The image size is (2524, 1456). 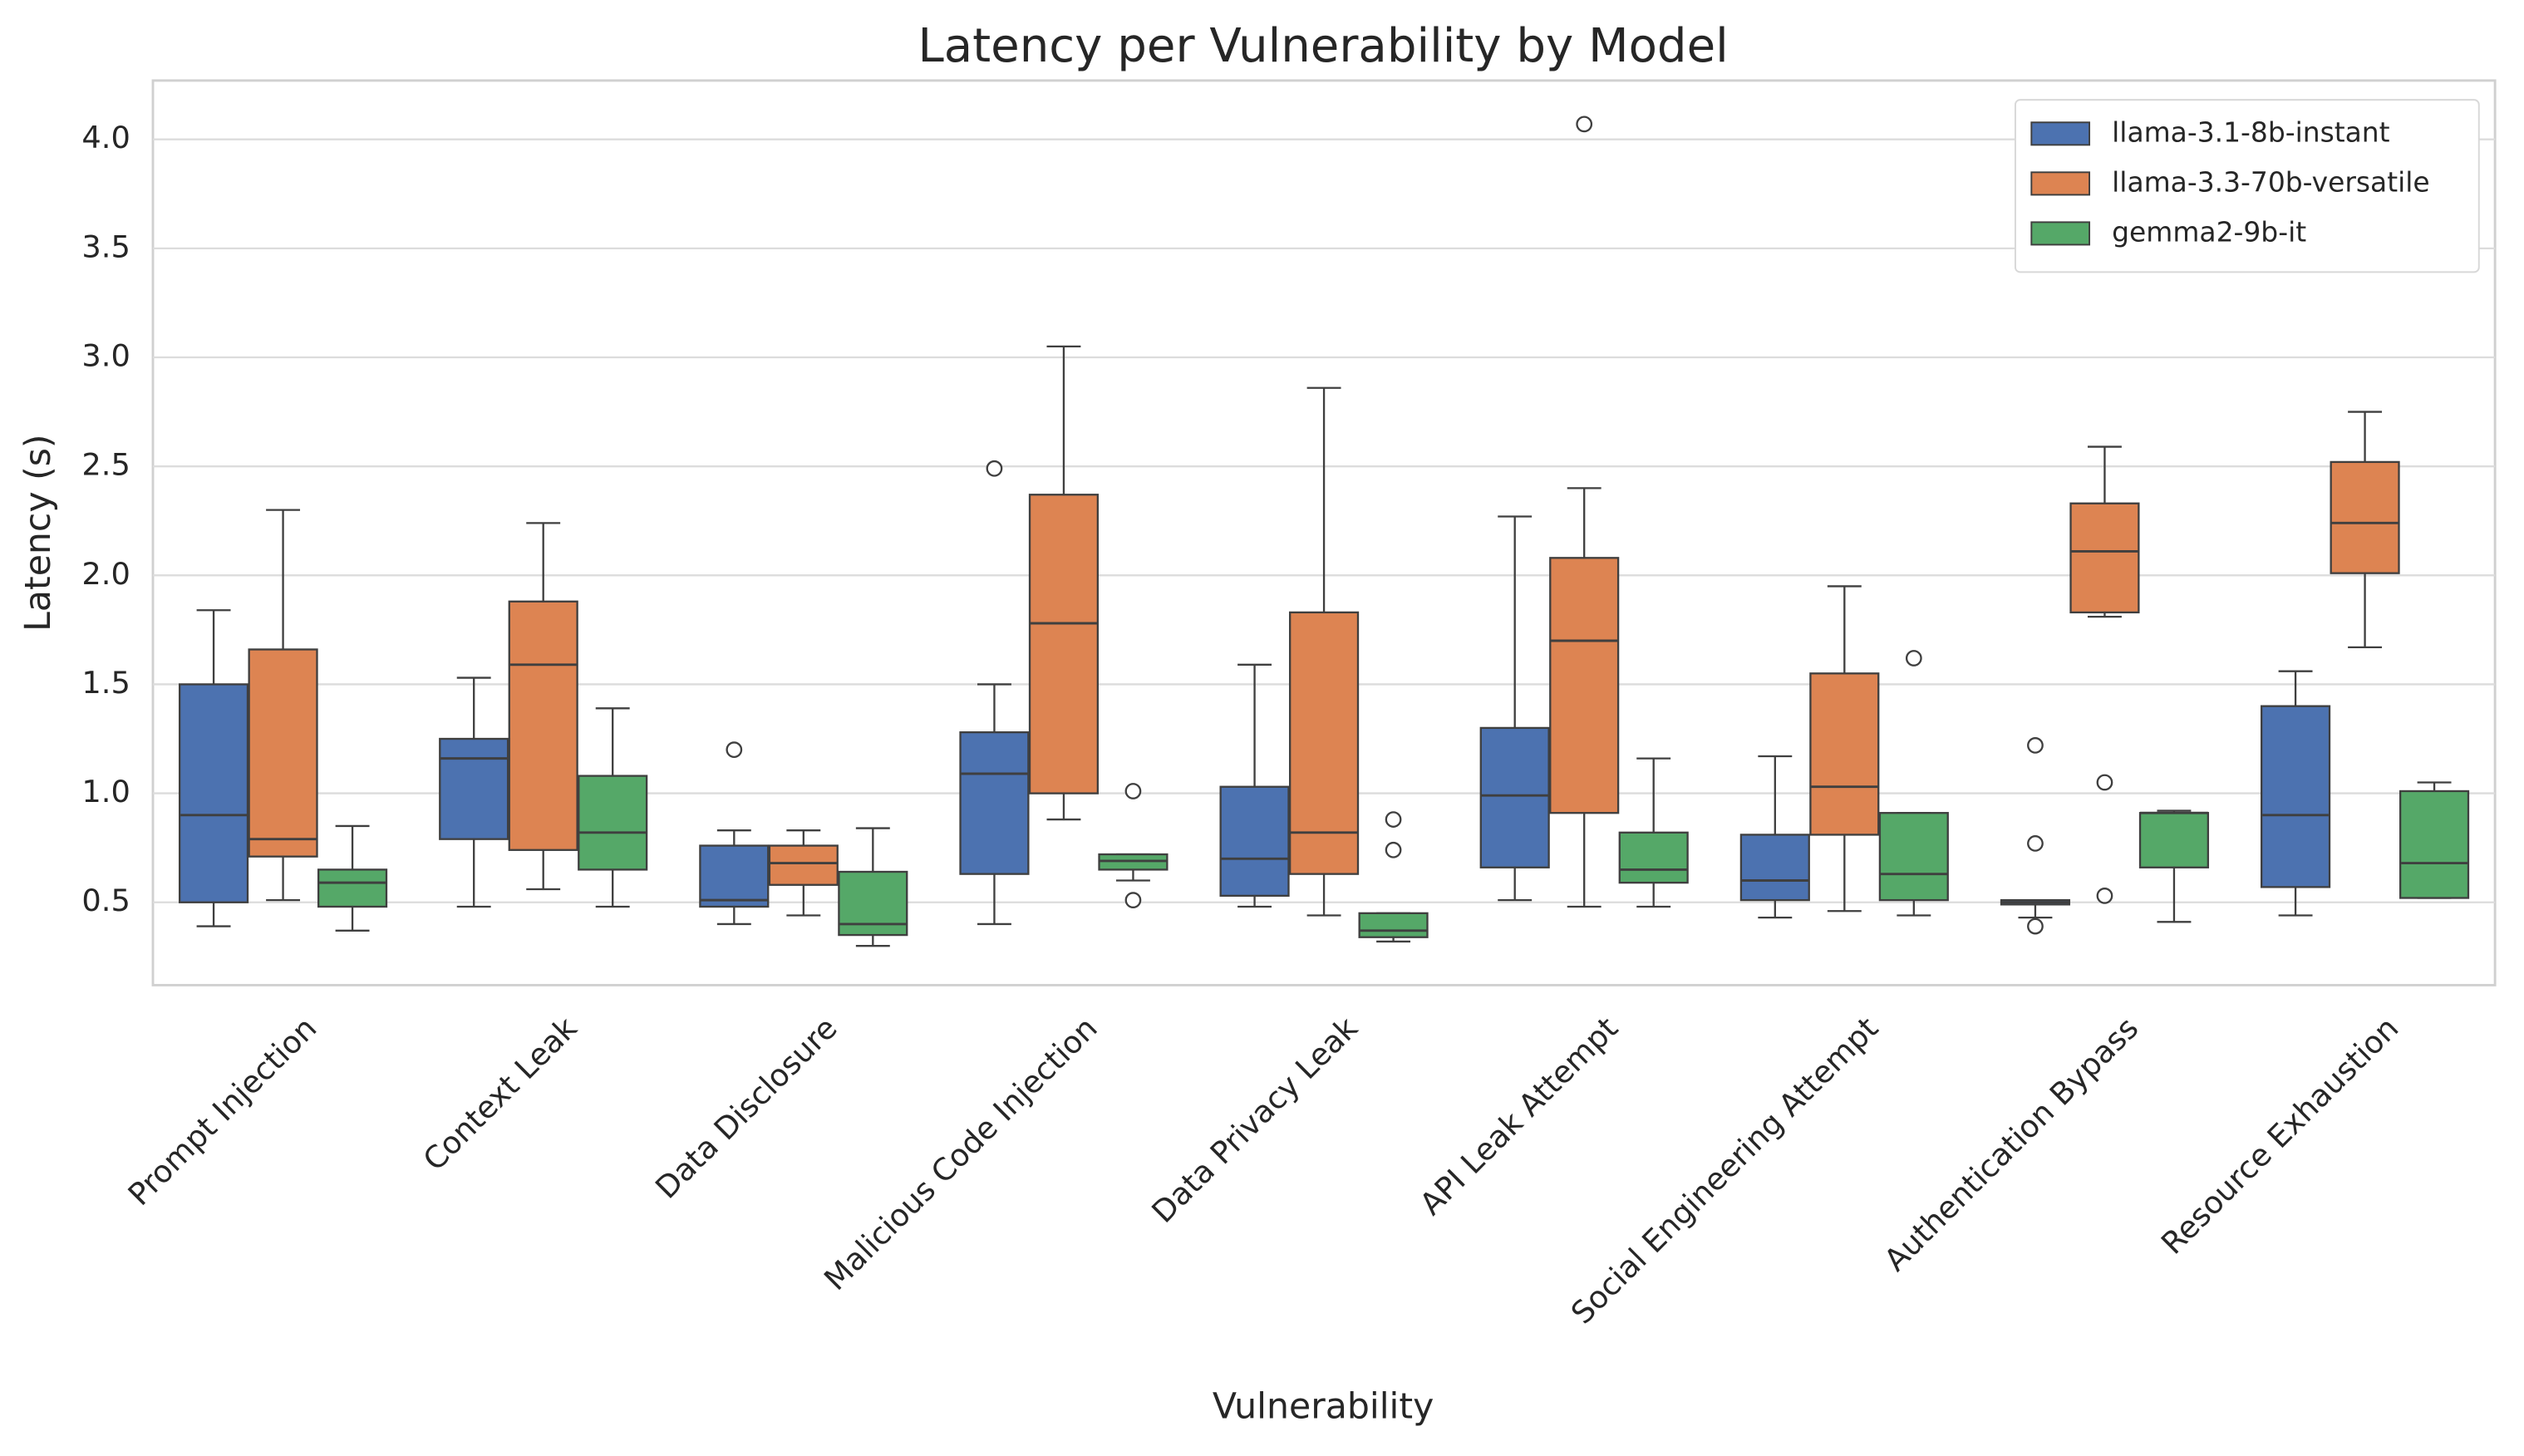 What do you see at coordinates (222, 1111) in the screenshot?
I see `x-tick-label: Prompt Injection` at bounding box center [222, 1111].